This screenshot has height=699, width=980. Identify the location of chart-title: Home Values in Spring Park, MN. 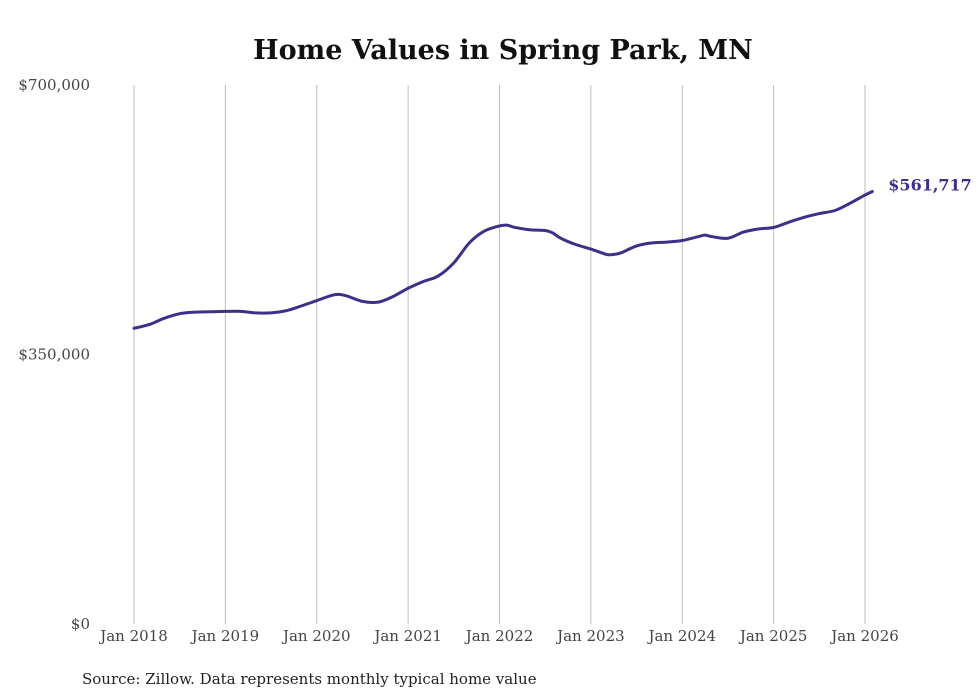
(503, 50).